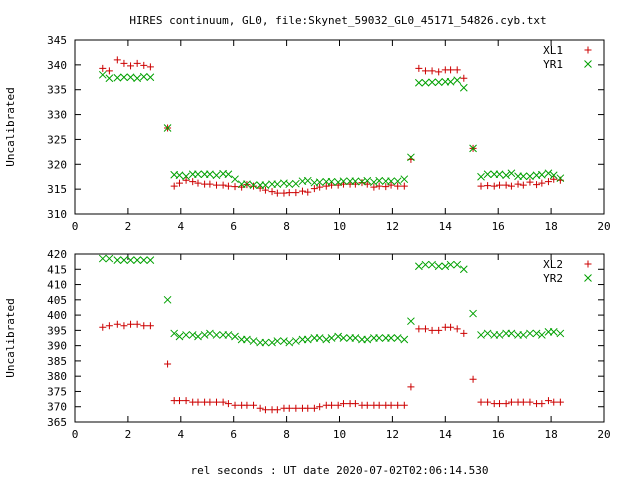 This screenshot has width=640, height=480. I want to click on y-tick-label: 340, so click(57, 65).